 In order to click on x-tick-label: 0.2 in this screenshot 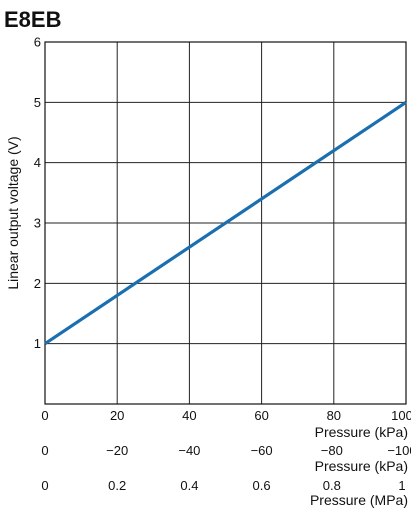, I will do `click(117, 485)`.